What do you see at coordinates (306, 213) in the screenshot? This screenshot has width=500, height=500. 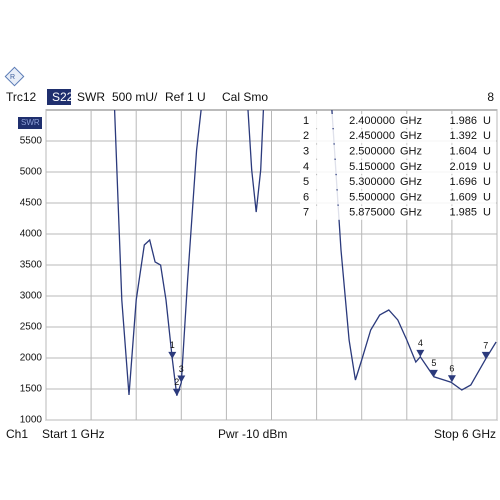 I see `table-marker: 7` at bounding box center [306, 213].